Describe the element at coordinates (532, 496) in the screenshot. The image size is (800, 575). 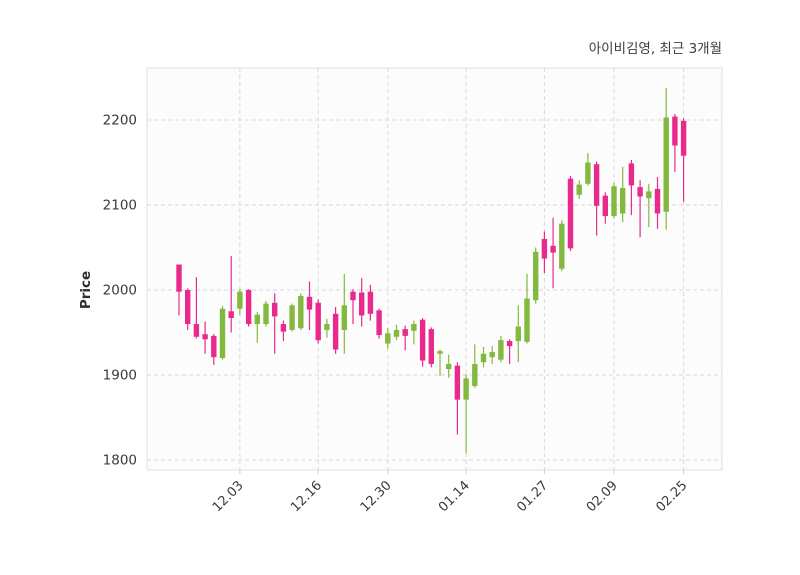
I see `x-tick-label: 01.27` at that location.